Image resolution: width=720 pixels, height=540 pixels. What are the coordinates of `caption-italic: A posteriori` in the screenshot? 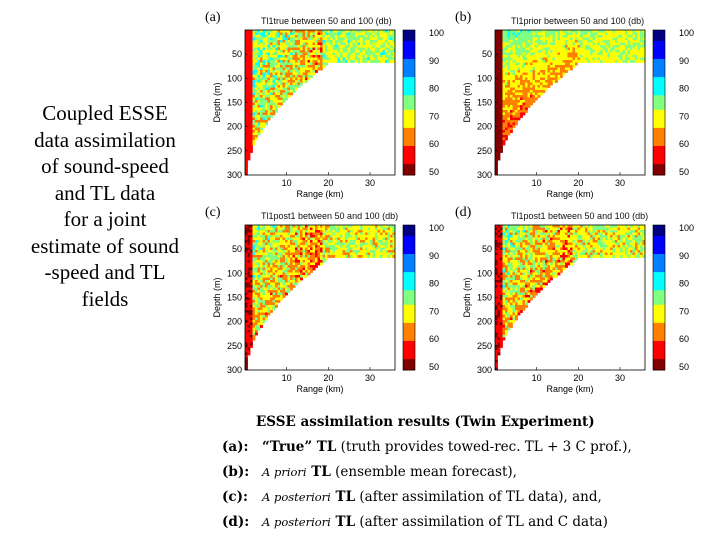 It's located at (296, 522).